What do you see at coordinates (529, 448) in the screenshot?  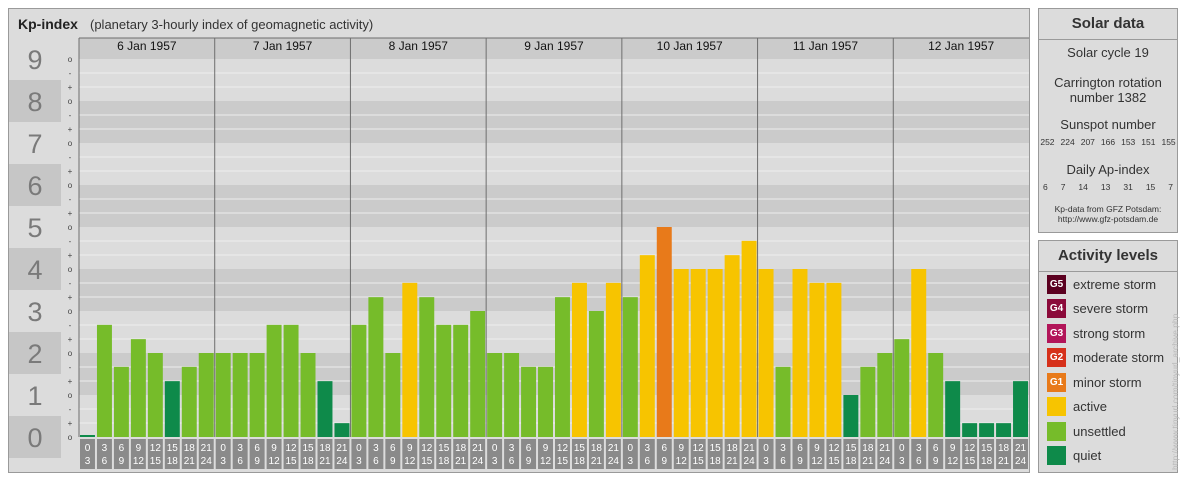 I see `interval-start-label: 6` at bounding box center [529, 448].